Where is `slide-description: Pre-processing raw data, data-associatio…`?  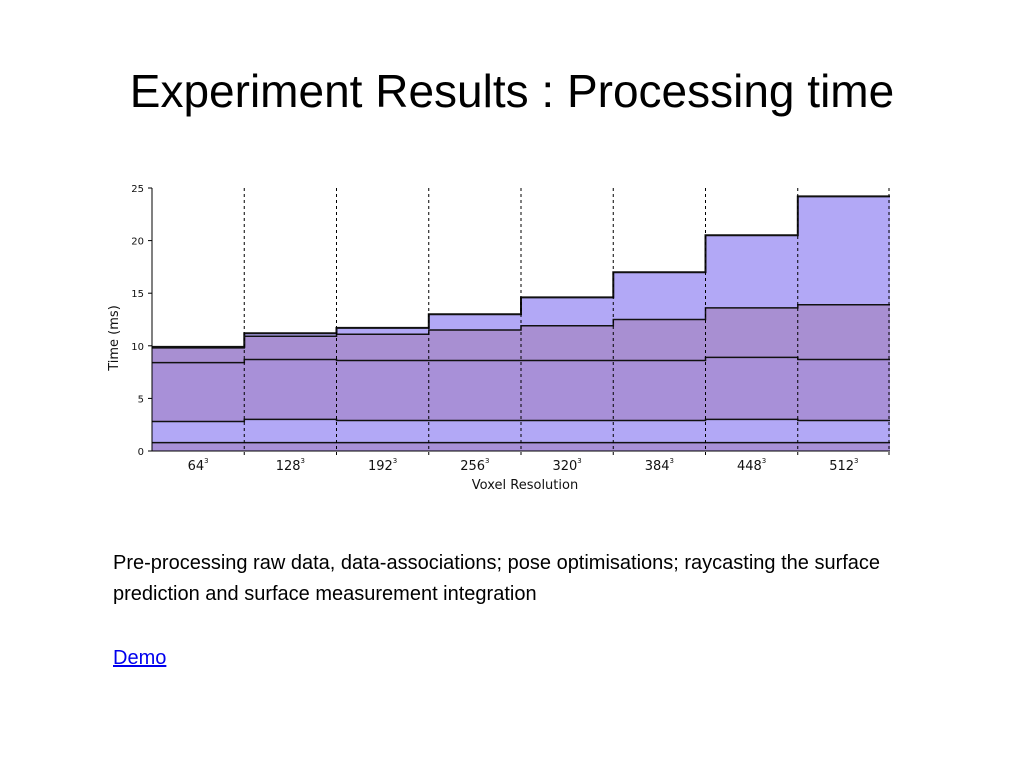
slide-description: Pre-processing raw data, data-associatio… is located at coordinates (497, 578).